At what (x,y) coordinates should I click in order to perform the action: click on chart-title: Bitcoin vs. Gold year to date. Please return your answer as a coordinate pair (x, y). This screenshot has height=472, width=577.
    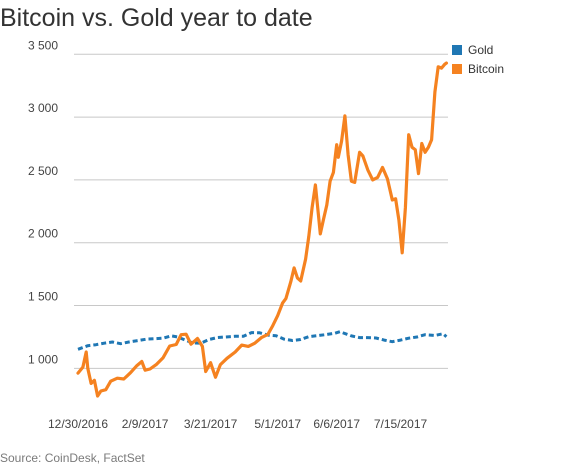
    Looking at the image, I should click on (156, 18).